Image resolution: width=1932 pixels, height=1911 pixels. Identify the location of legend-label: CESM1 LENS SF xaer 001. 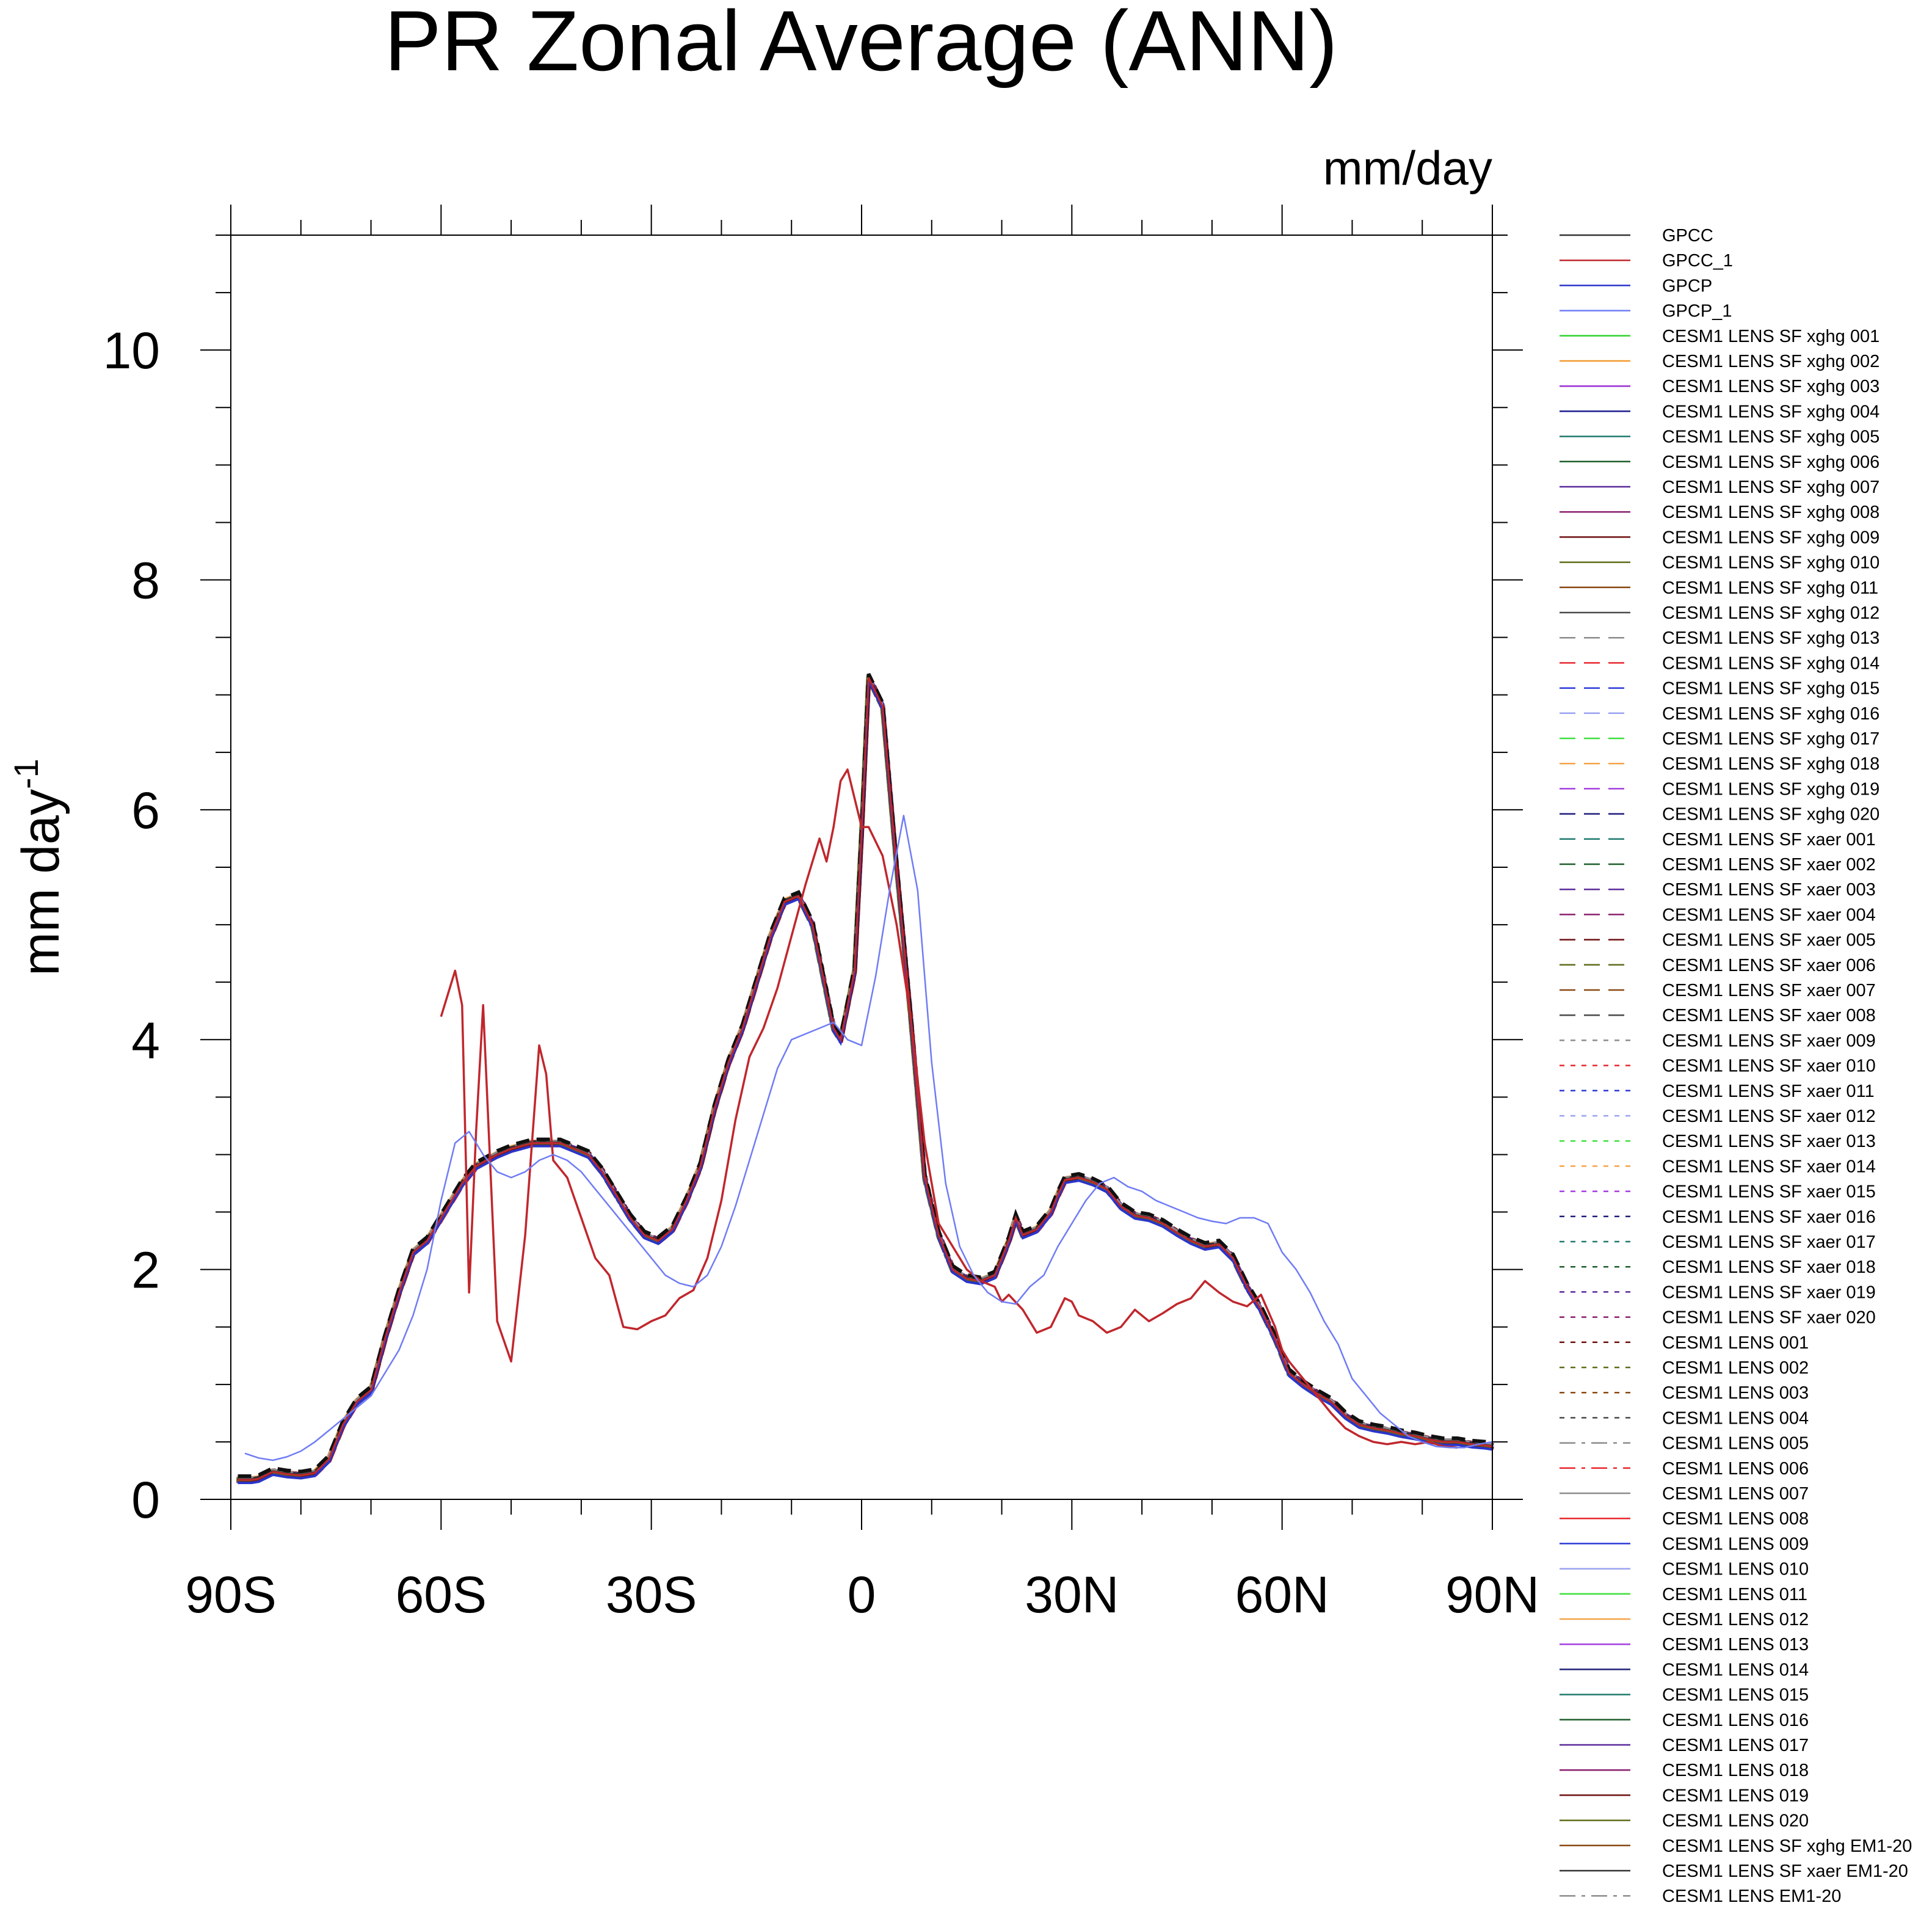
(1769, 840).